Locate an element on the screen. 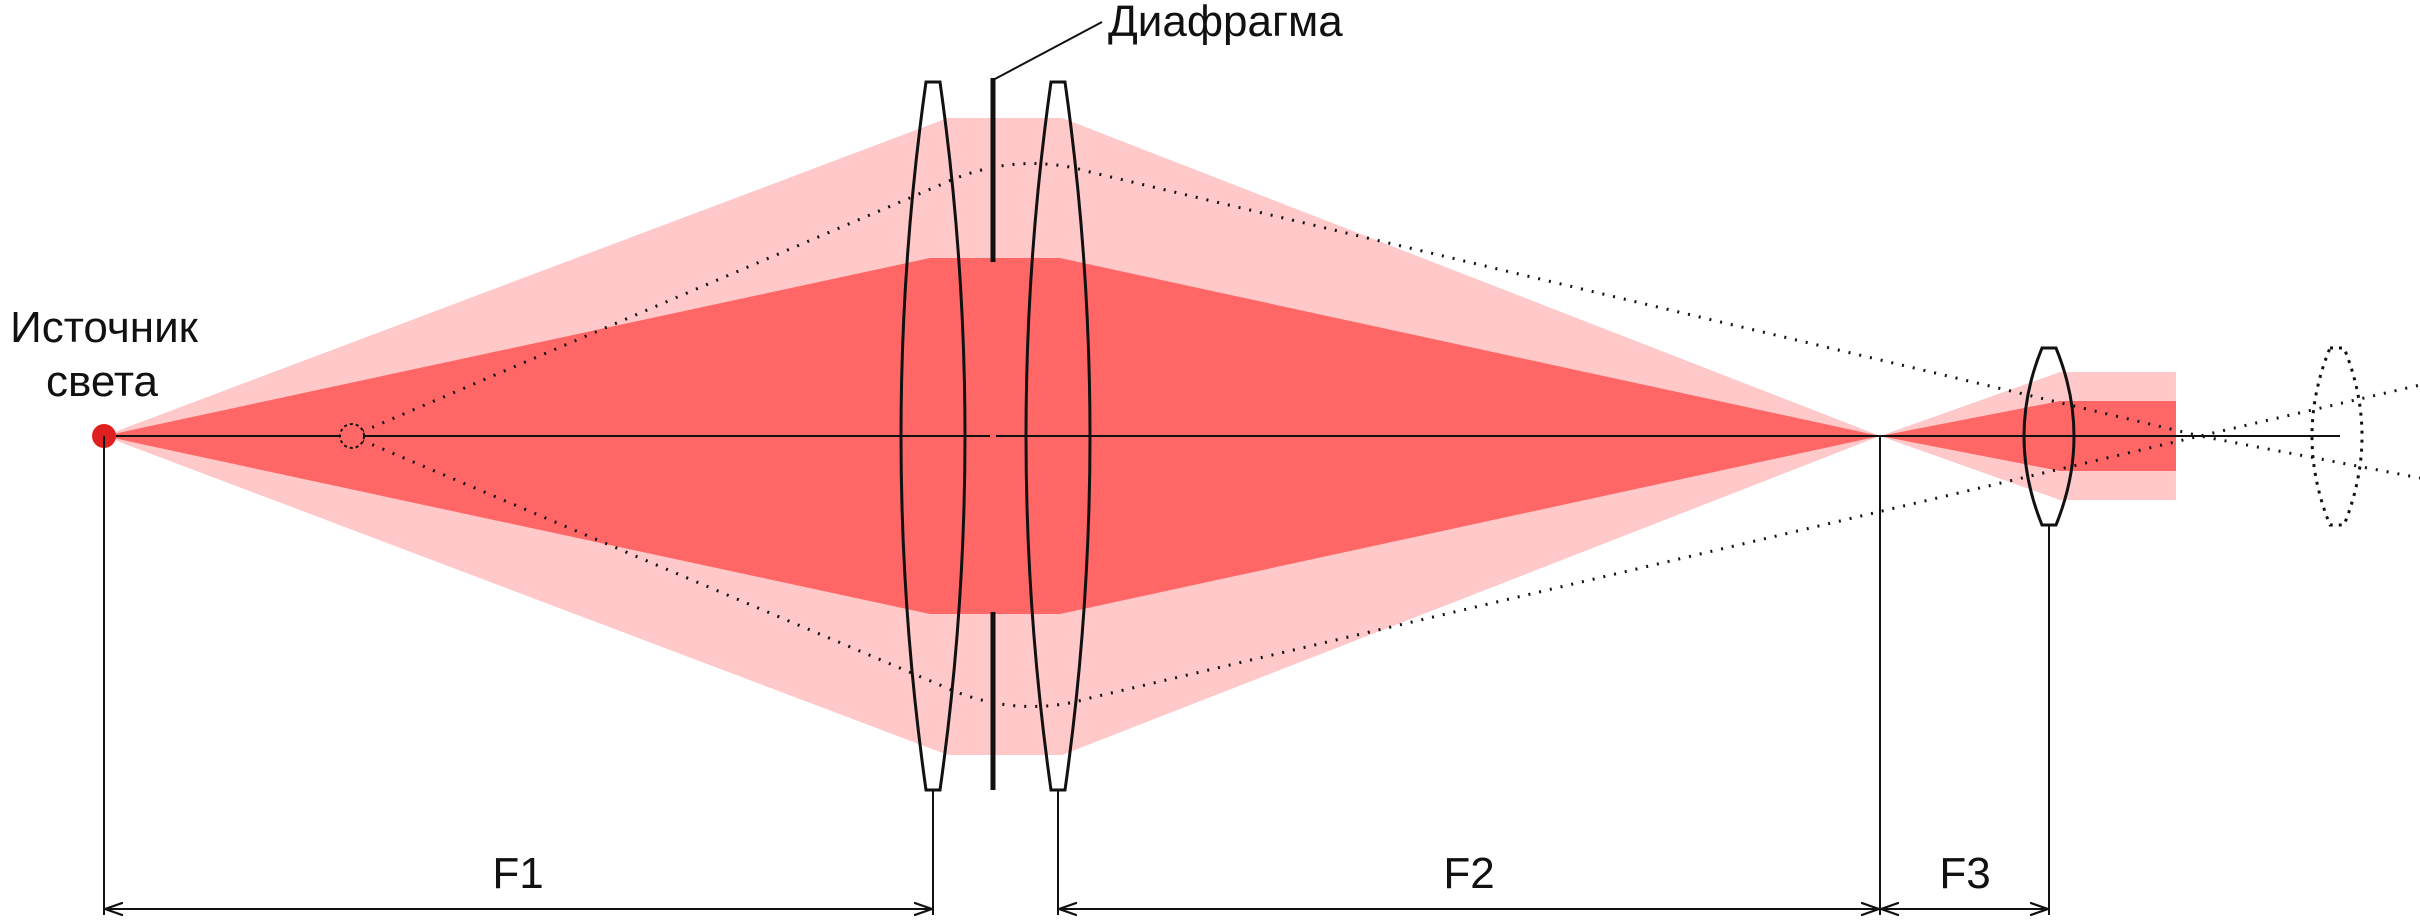 This screenshot has width=2420, height=921. source-label-line1: Источник is located at coordinates (104, 327).